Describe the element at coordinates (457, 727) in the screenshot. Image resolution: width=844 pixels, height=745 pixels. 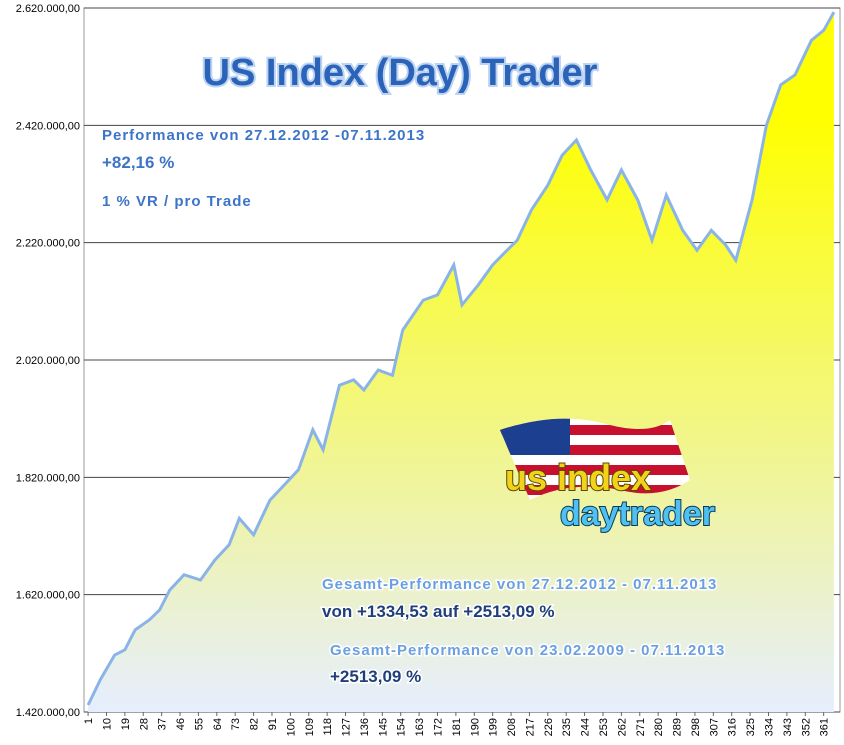
I see `x-tick-label: 181` at that location.